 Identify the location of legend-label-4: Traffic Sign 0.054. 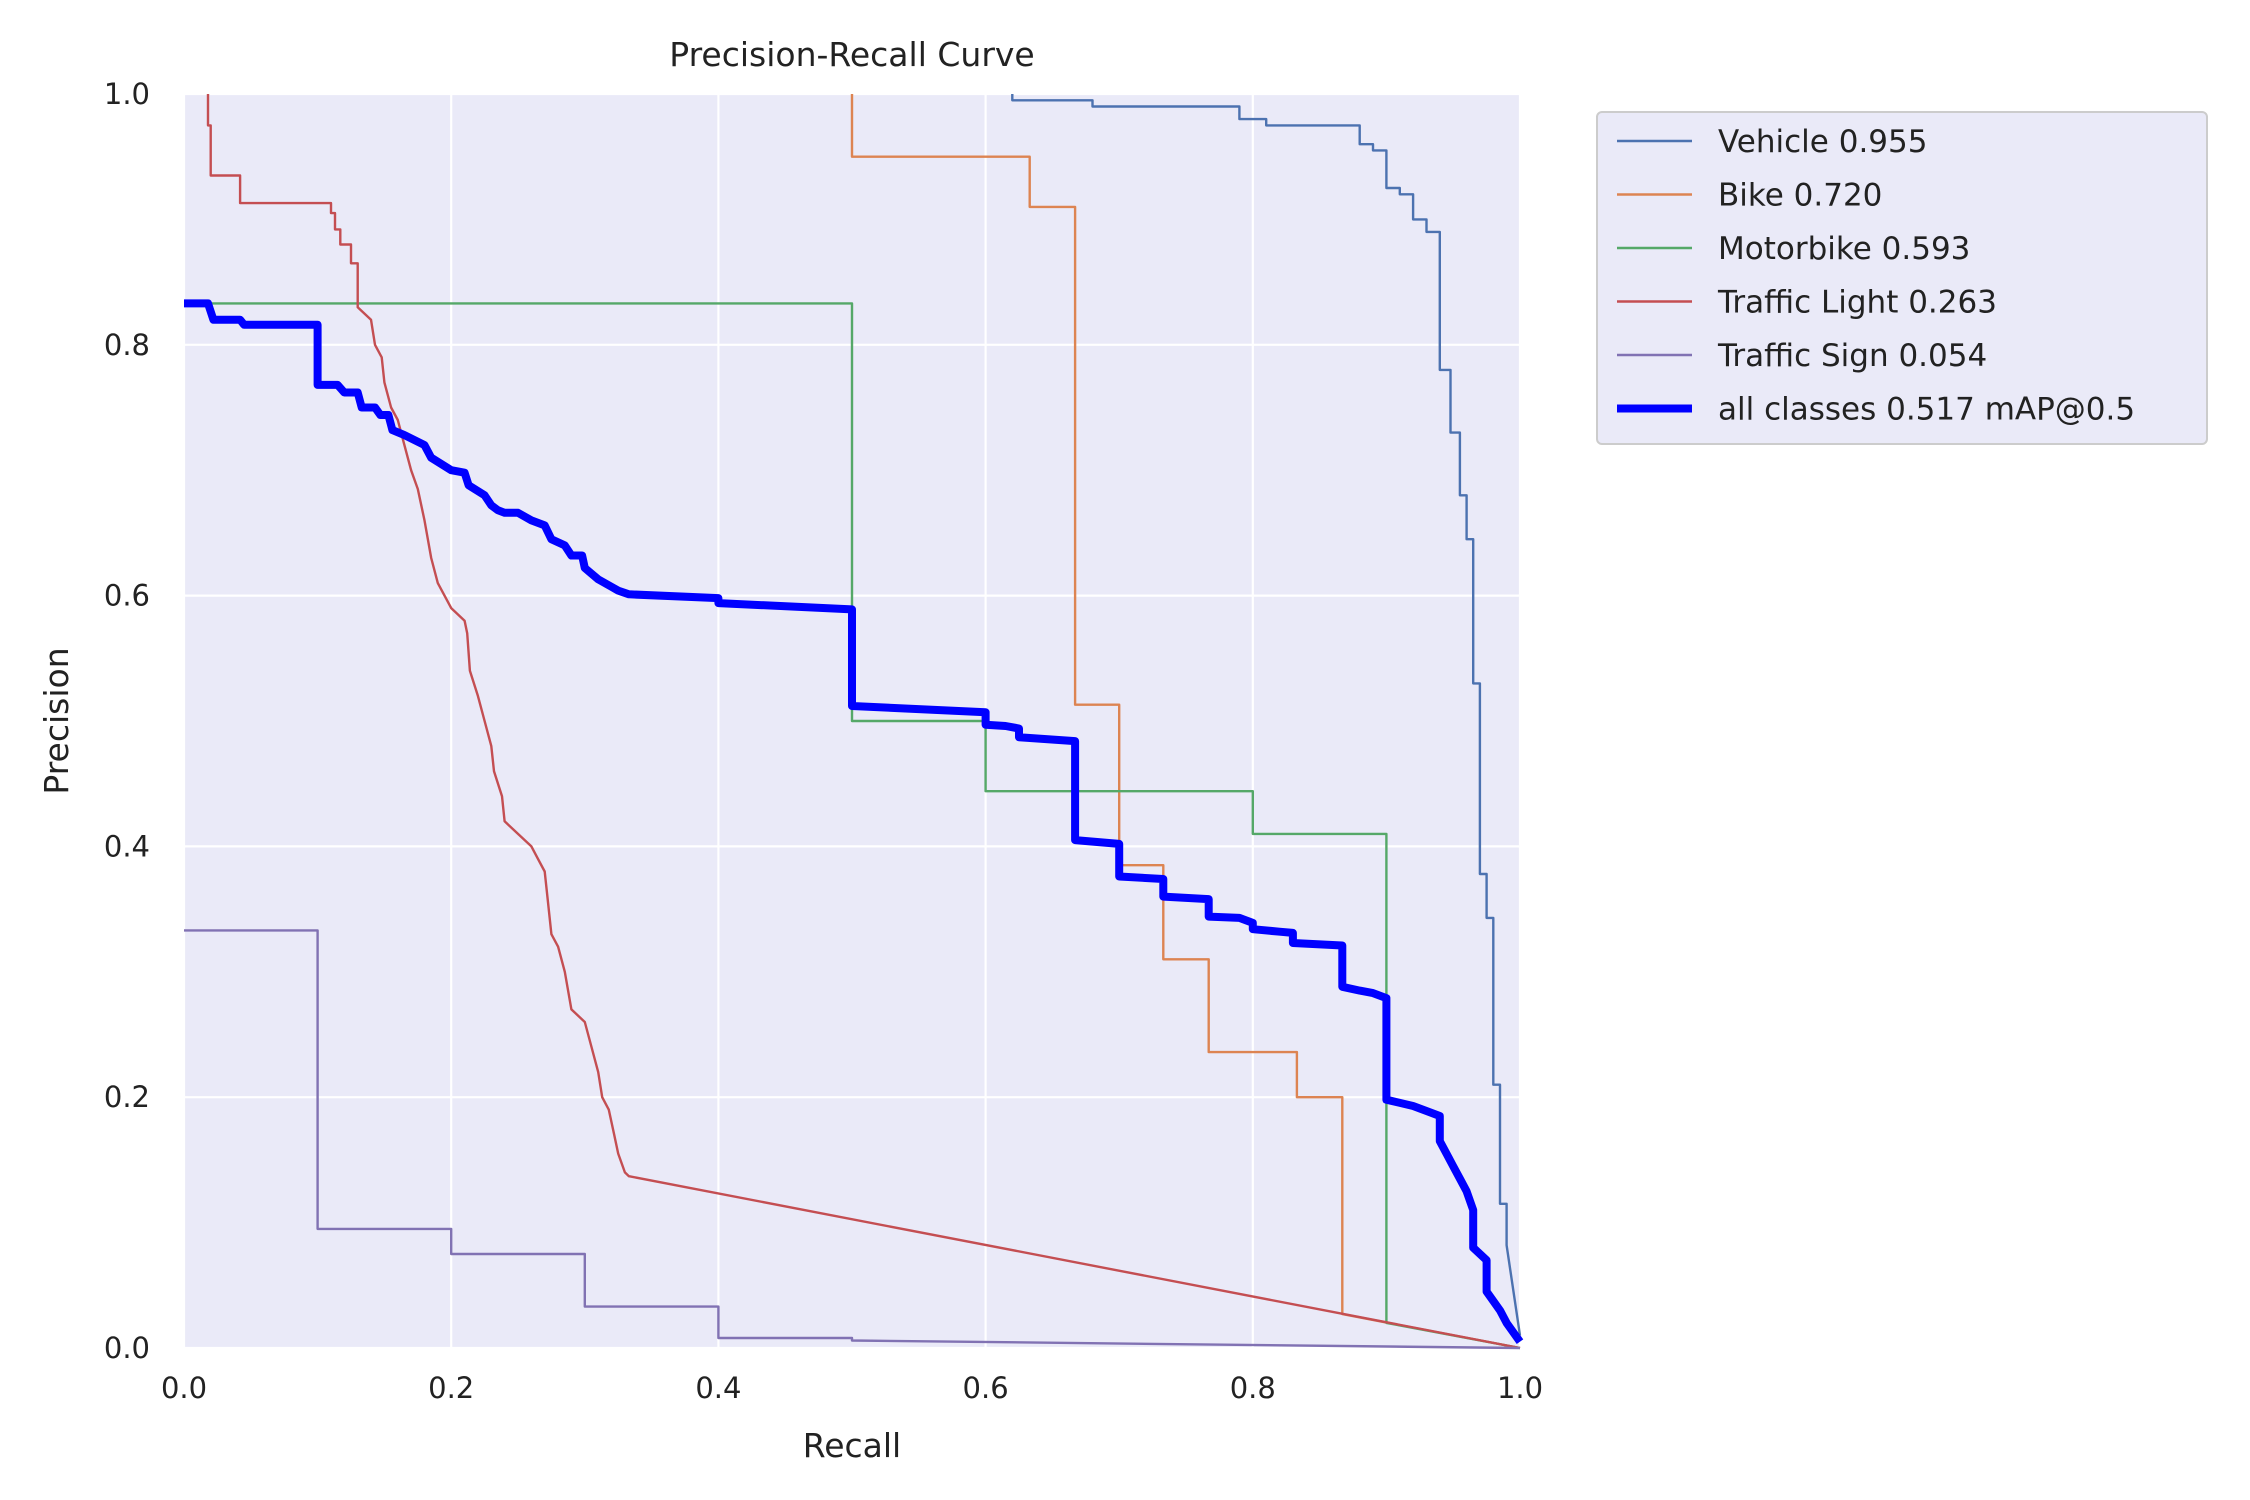
(1852, 356).